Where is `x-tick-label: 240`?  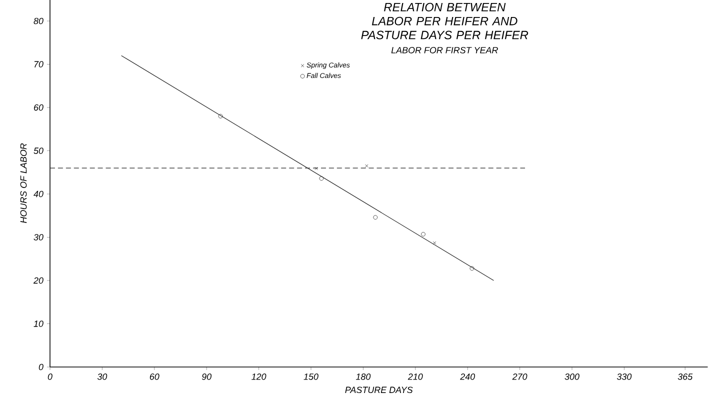
x-tick-label: 240 is located at coordinates (467, 377).